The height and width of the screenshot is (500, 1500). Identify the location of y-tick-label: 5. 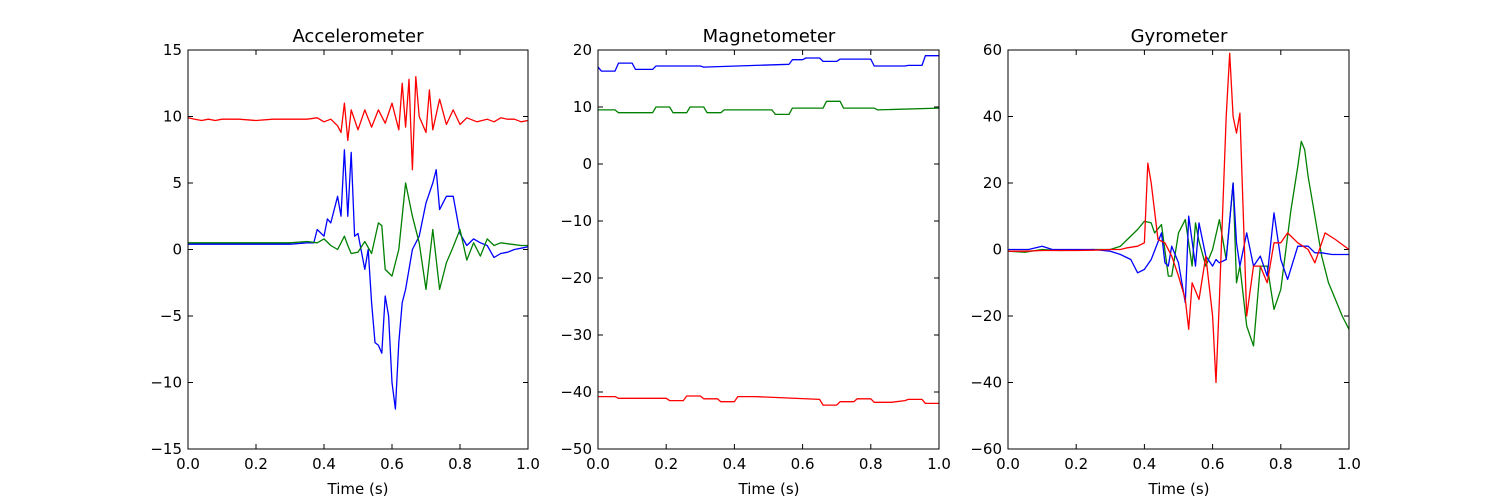
(177, 183).